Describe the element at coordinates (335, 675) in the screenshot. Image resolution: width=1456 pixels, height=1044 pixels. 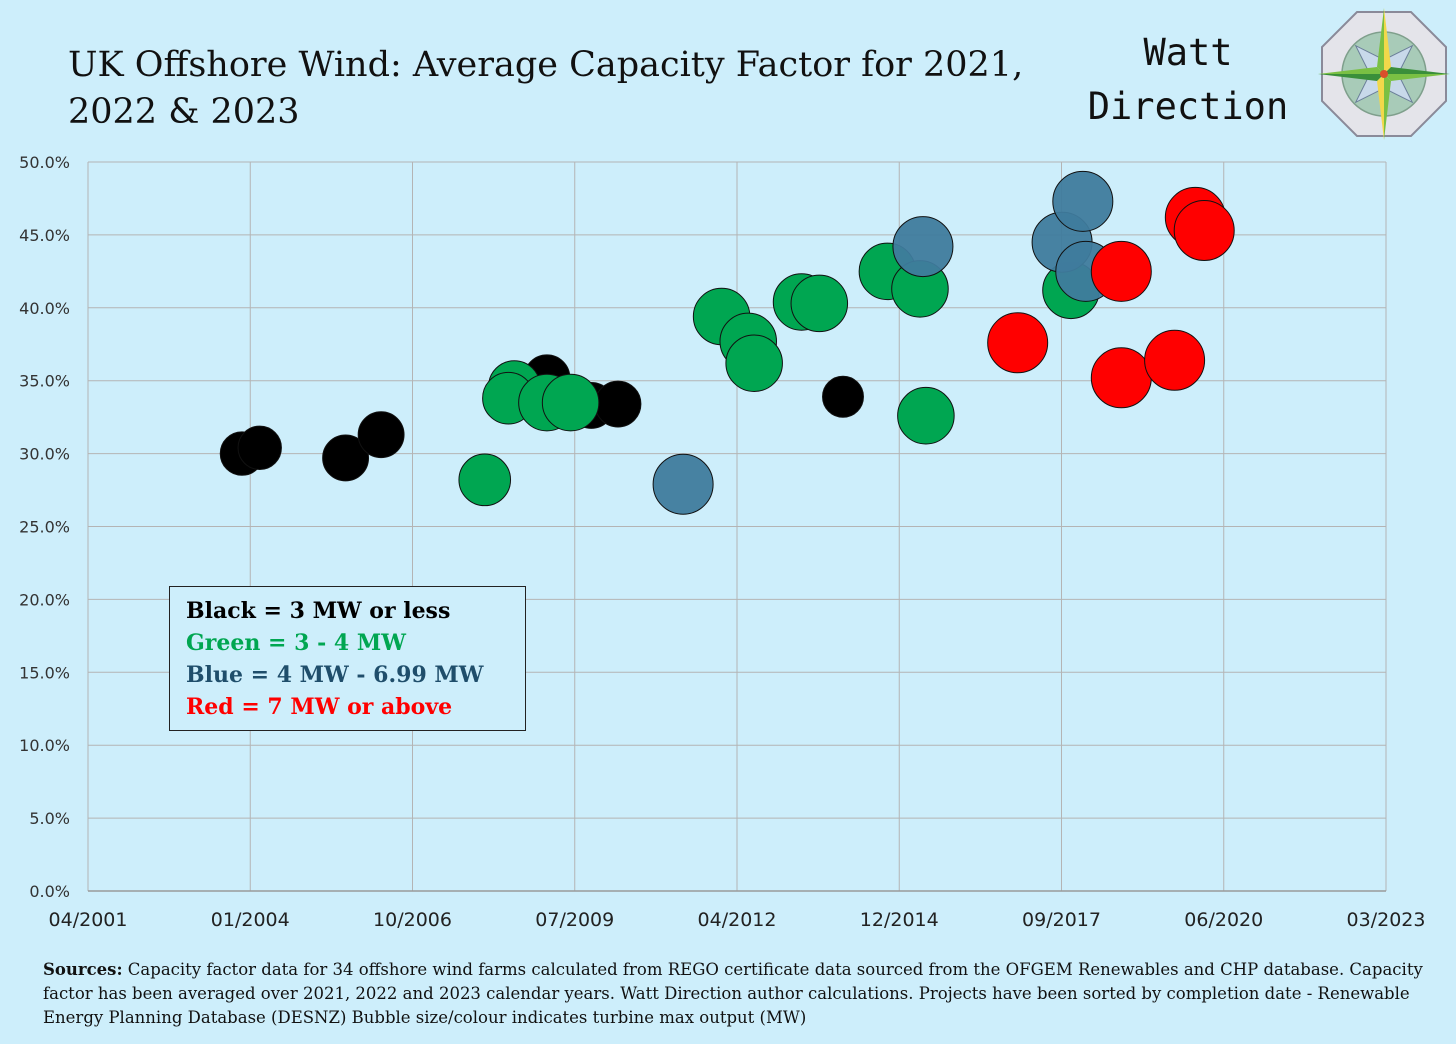
I see `legend-entry-blue: Blue = 4 MW - 6.99 MW` at that location.